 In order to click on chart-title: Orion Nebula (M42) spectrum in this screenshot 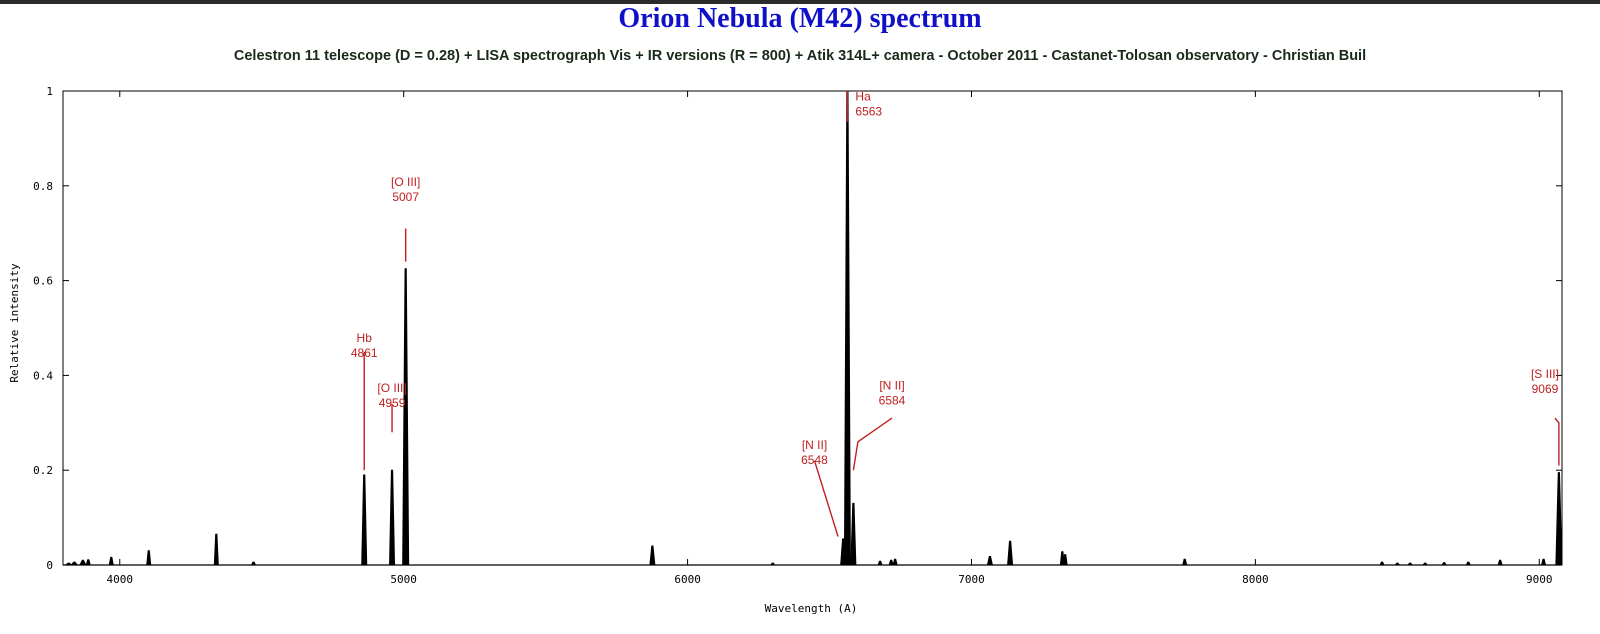, I will do `click(800, 18)`.